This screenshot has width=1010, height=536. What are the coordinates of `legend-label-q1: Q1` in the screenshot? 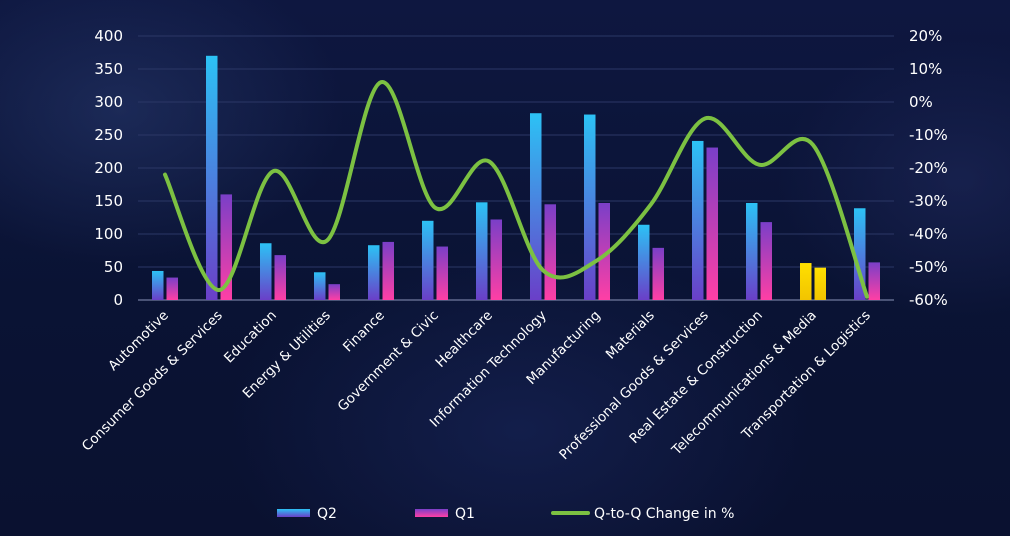 It's located at (465, 514).